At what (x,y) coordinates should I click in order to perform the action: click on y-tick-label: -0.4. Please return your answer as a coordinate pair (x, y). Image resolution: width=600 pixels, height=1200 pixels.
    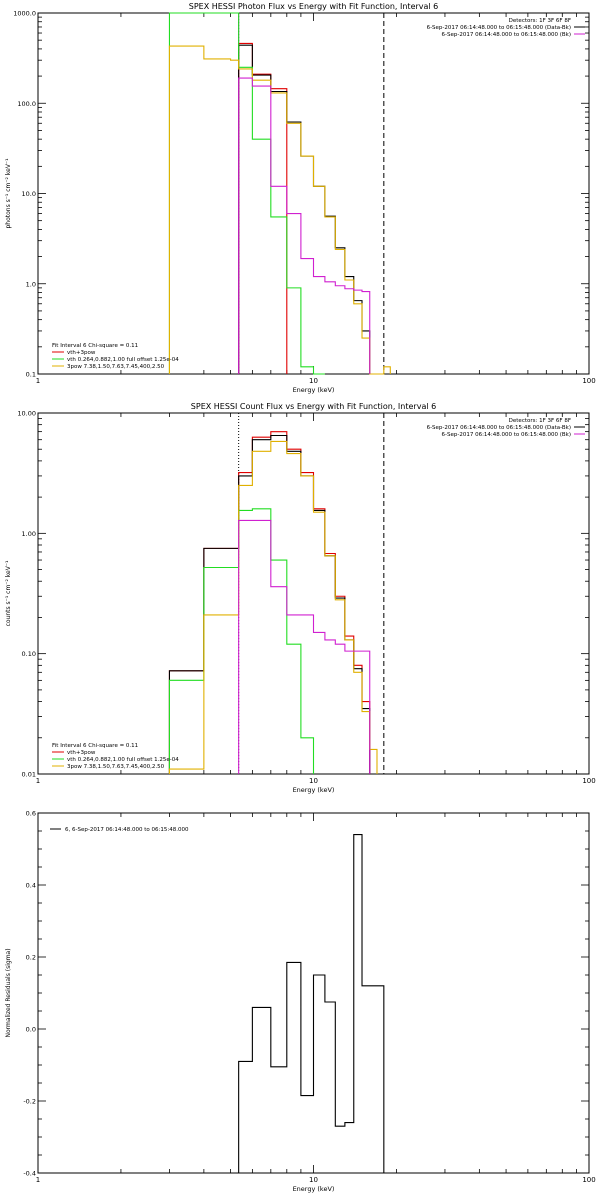
    Looking at the image, I should click on (29, 1174).